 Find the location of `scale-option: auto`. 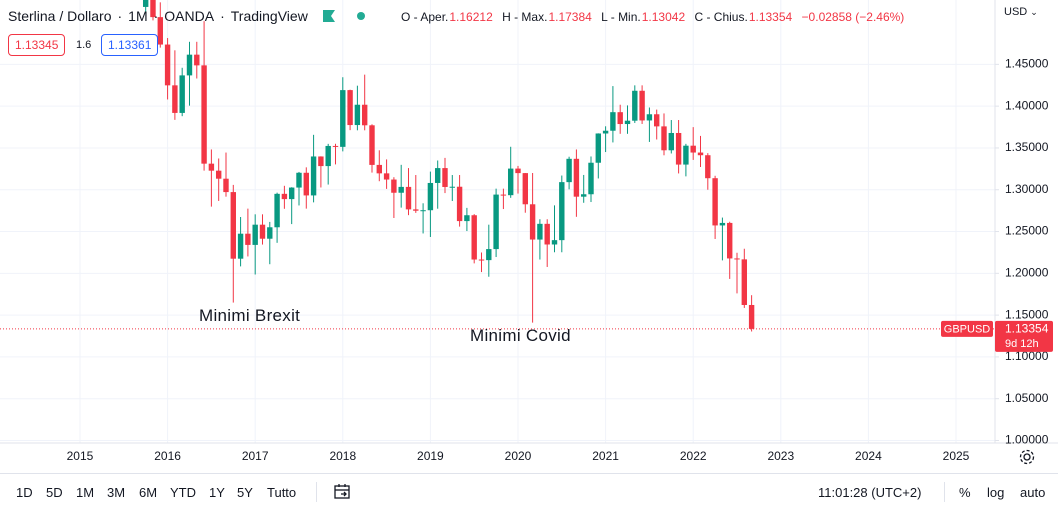

scale-option: auto is located at coordinates (1033, 492).